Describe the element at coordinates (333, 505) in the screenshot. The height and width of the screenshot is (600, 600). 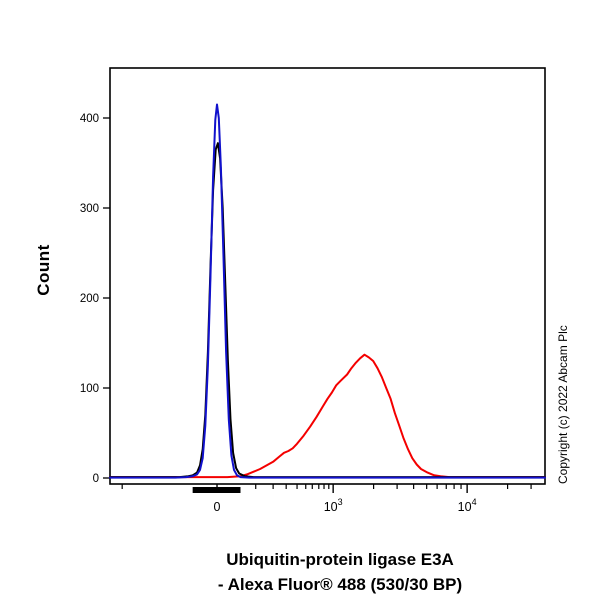
I see `svg-text: 10³` at that location.